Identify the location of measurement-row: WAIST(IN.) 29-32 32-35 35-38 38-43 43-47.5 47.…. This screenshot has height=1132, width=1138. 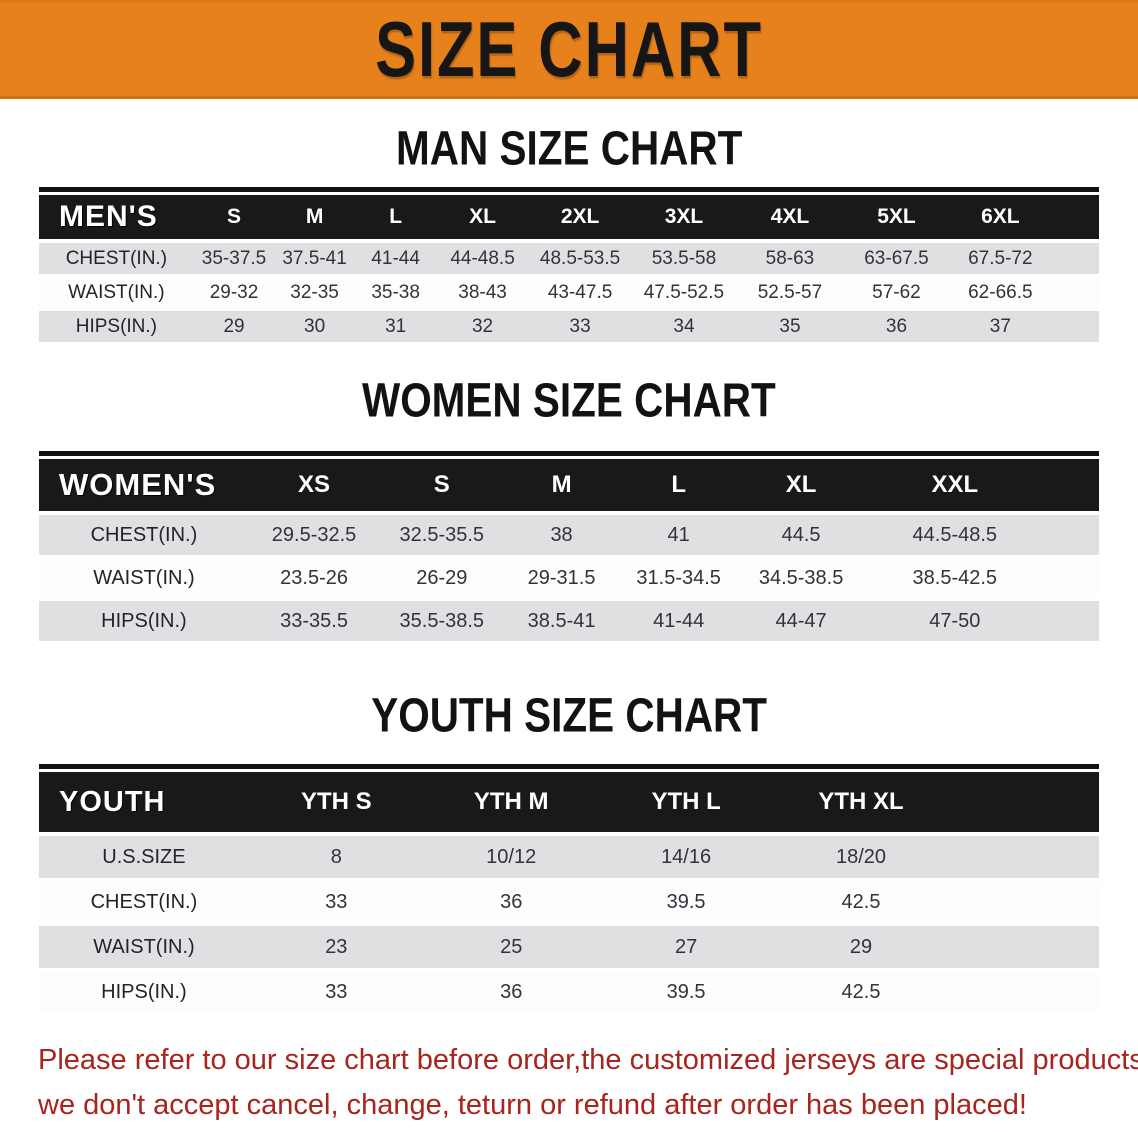
(569, 293).